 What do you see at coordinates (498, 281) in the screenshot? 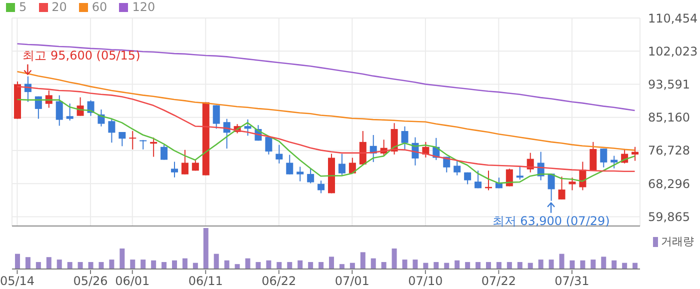
I see `x-tick-label: 07/22` at bounding box center [498, 281].